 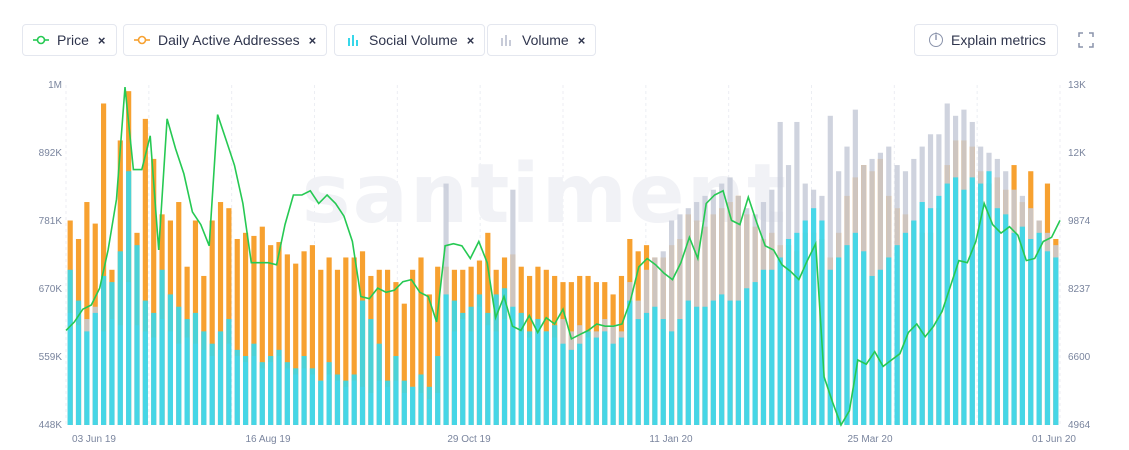 I want to click on explain-metrics-label: Explain metrics, so click(x=998, y=40).